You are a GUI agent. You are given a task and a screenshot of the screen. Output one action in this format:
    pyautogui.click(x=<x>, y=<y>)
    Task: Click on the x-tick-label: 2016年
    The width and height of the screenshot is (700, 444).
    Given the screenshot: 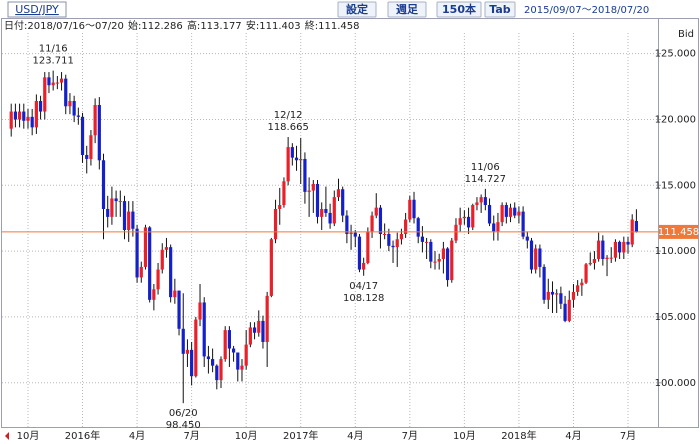 What is the action you would take?
    pyautogui.click(x=82, y=435)
    